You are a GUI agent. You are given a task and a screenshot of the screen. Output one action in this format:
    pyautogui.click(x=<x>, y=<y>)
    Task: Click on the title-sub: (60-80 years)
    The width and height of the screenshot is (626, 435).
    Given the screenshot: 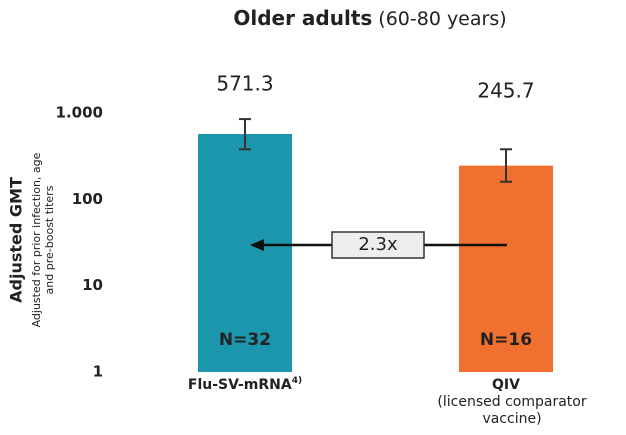 What is the action you would take?
    pyautogui.click(x=442, y=19)
    